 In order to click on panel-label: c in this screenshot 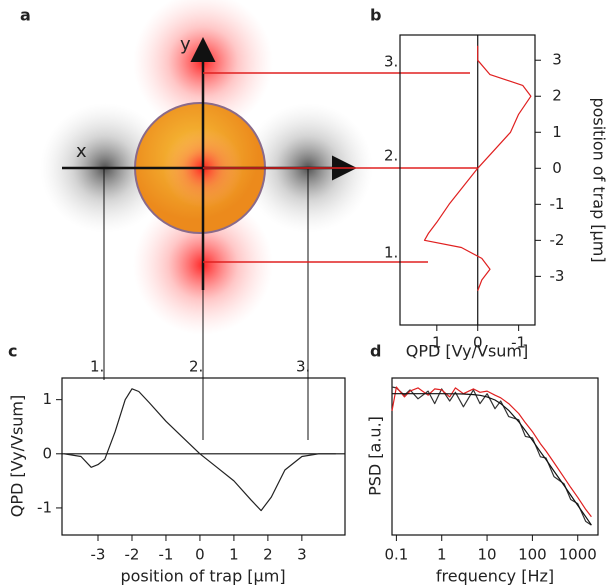, I will do `click(12, 351)`.